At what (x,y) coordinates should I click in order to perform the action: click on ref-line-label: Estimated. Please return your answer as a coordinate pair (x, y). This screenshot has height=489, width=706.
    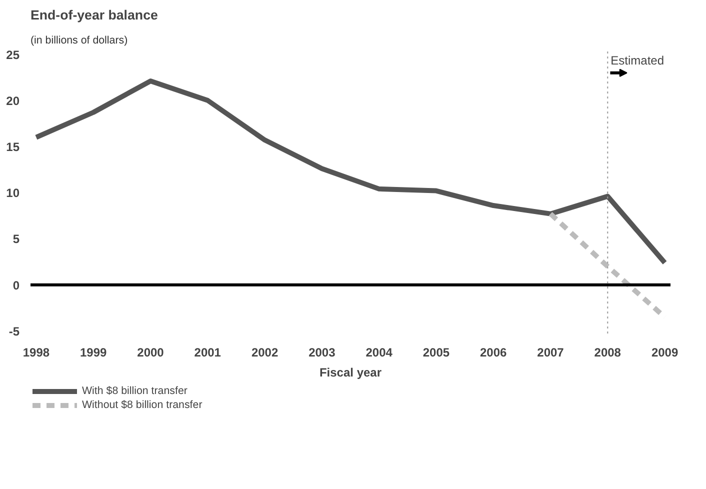
    Looking at the image, I should click on (637, 61).